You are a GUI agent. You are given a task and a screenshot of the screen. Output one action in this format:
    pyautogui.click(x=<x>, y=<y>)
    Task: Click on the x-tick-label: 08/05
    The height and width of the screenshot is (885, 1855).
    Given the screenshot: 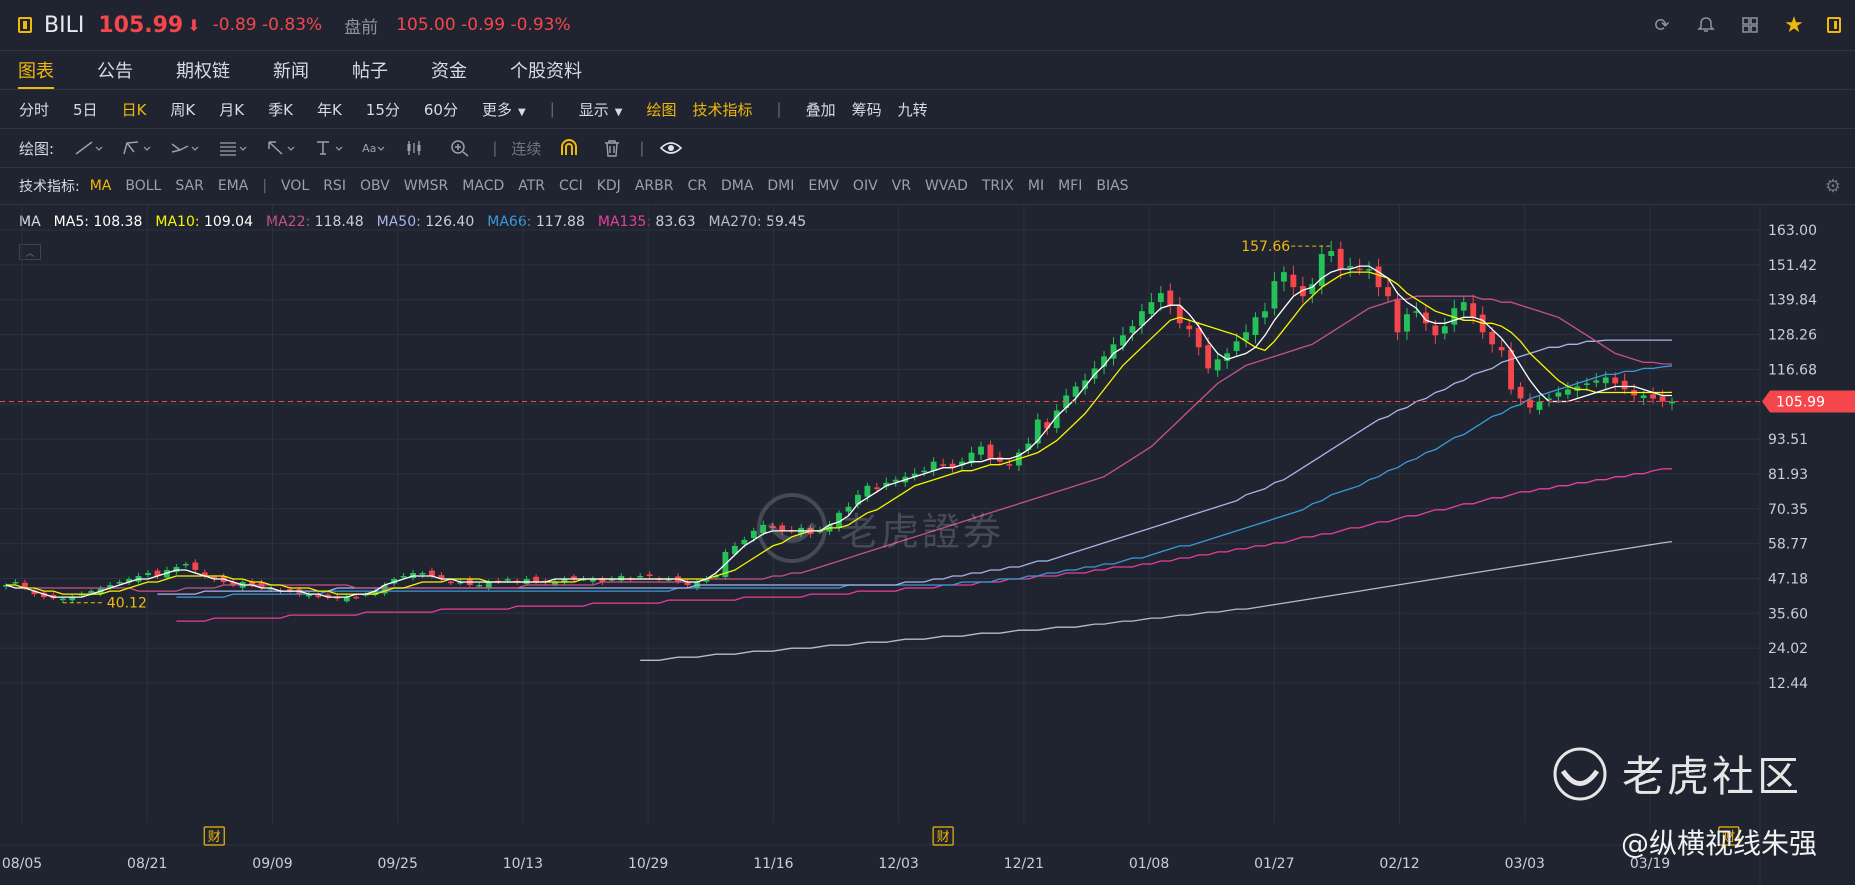 What is the action you would take?
    pyautogui.click(x=22, y=864)
    